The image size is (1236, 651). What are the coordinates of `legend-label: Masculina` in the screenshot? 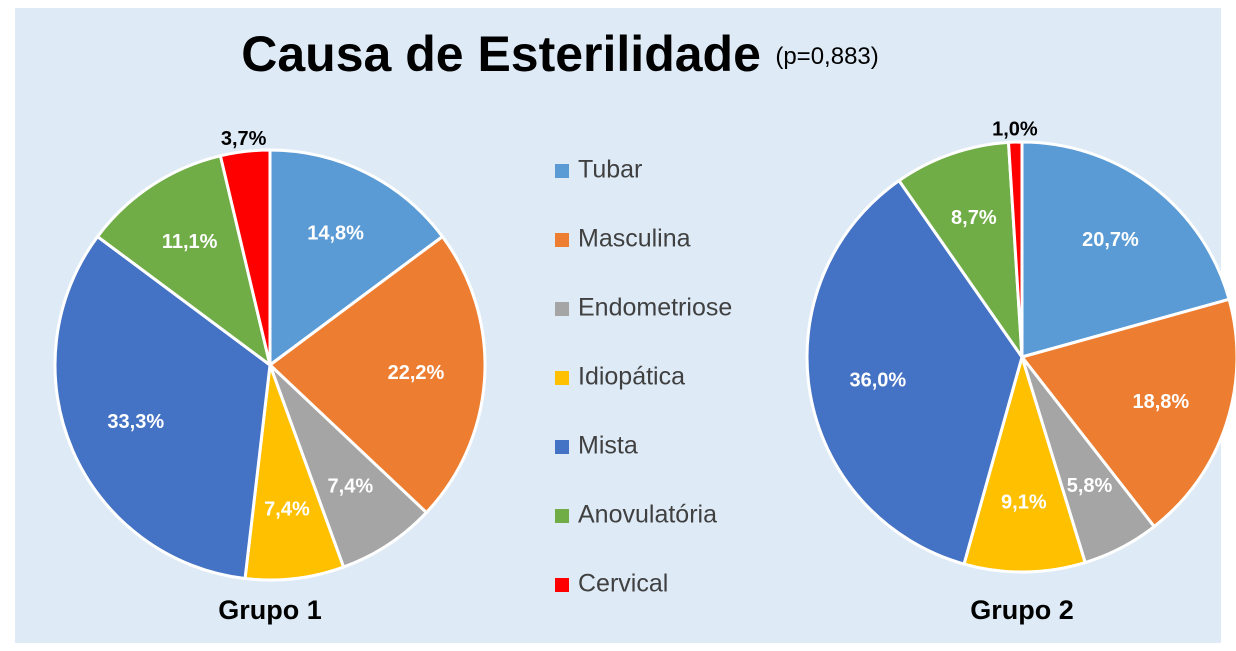 It's located at (634, 239).